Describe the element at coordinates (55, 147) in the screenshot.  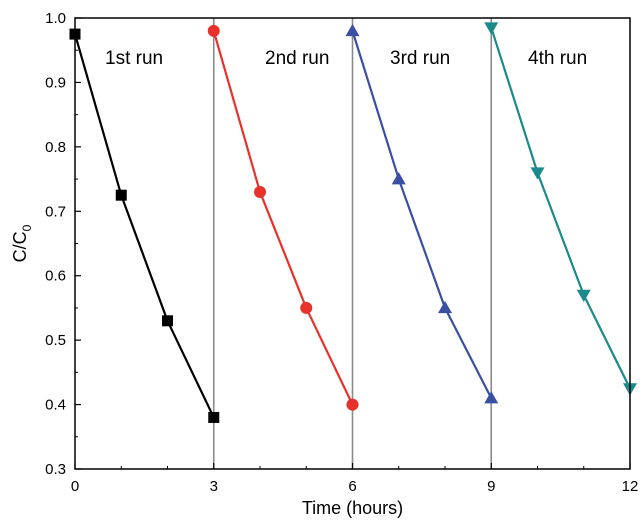
I see `y-tick-label: 0.8` at that location.